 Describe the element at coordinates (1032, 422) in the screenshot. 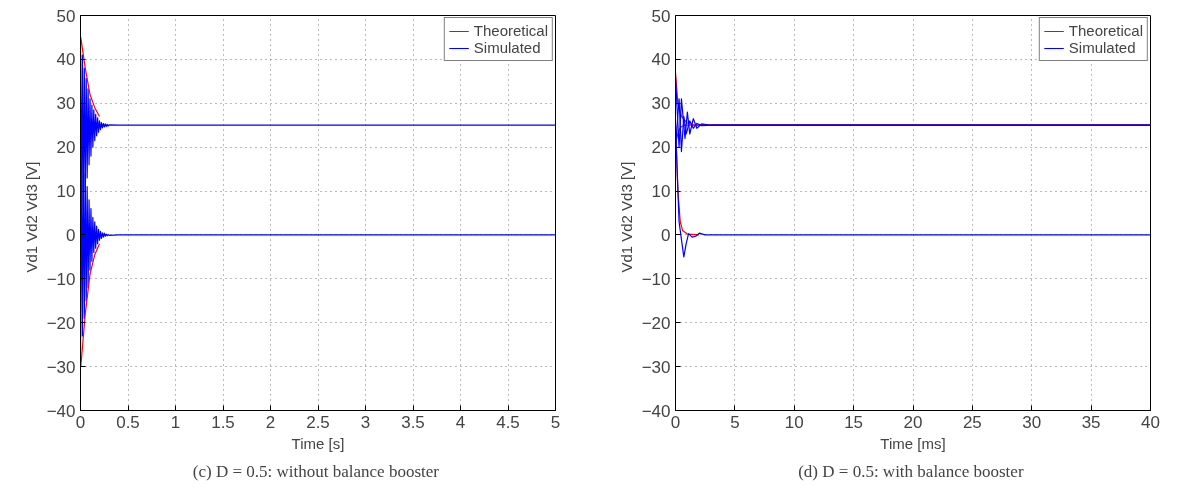

I see `x-tick-label: 30` at that location.